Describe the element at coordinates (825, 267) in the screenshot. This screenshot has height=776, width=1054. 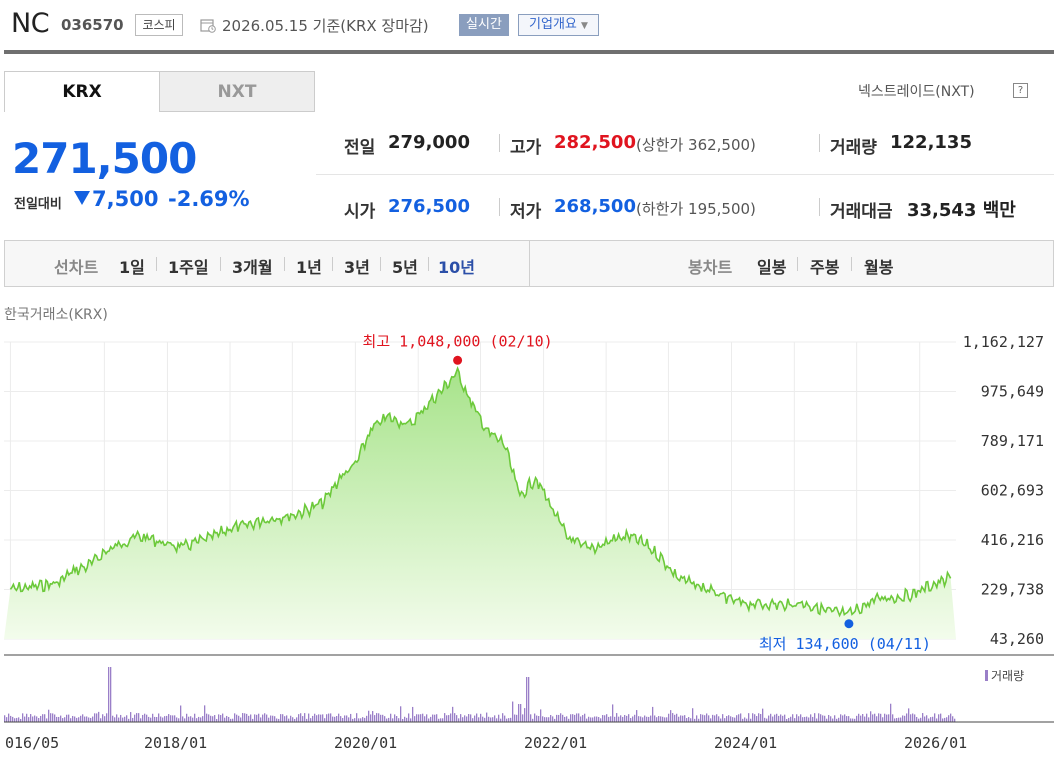
I see `candle-weekly: 주봉` at that location.